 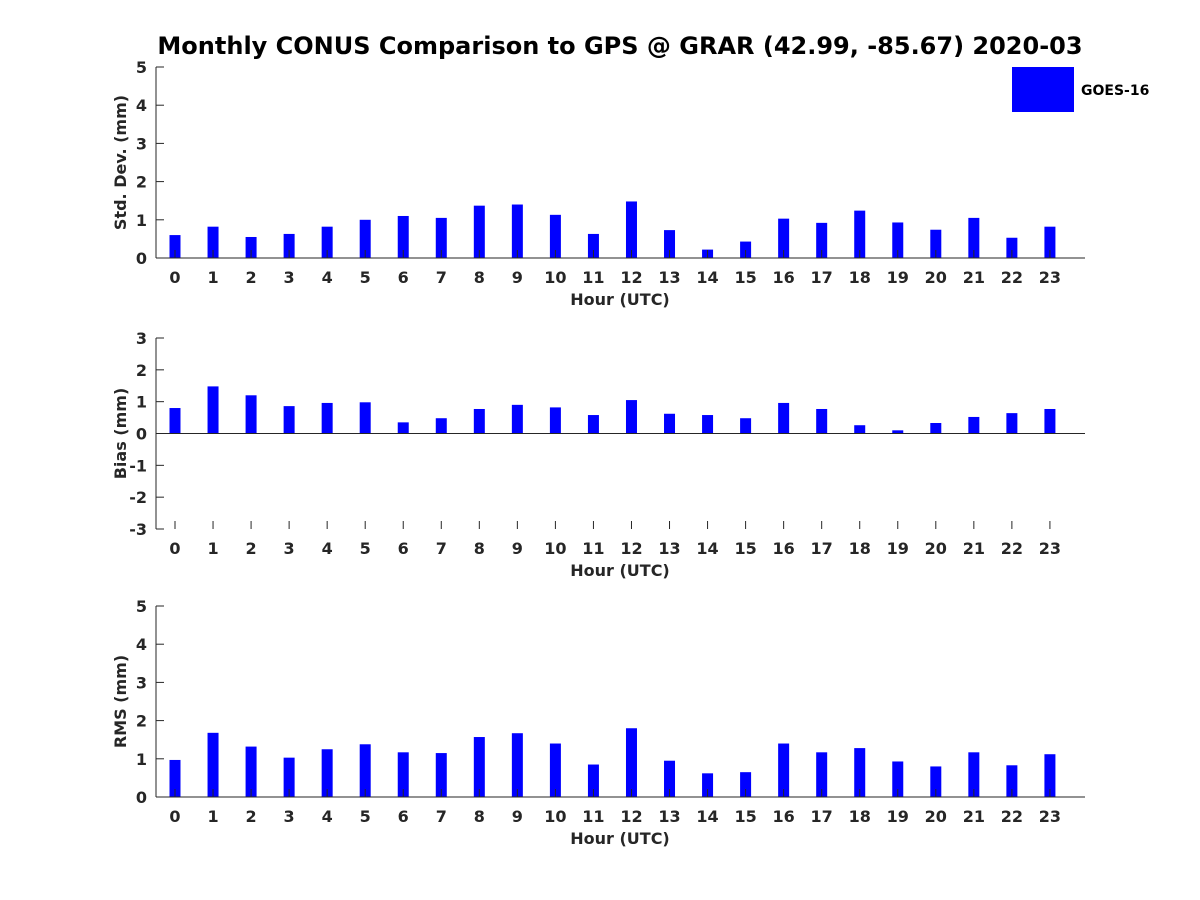 I want to click on x-axis-label: Hour (UTC), so click(x=620, y=299).